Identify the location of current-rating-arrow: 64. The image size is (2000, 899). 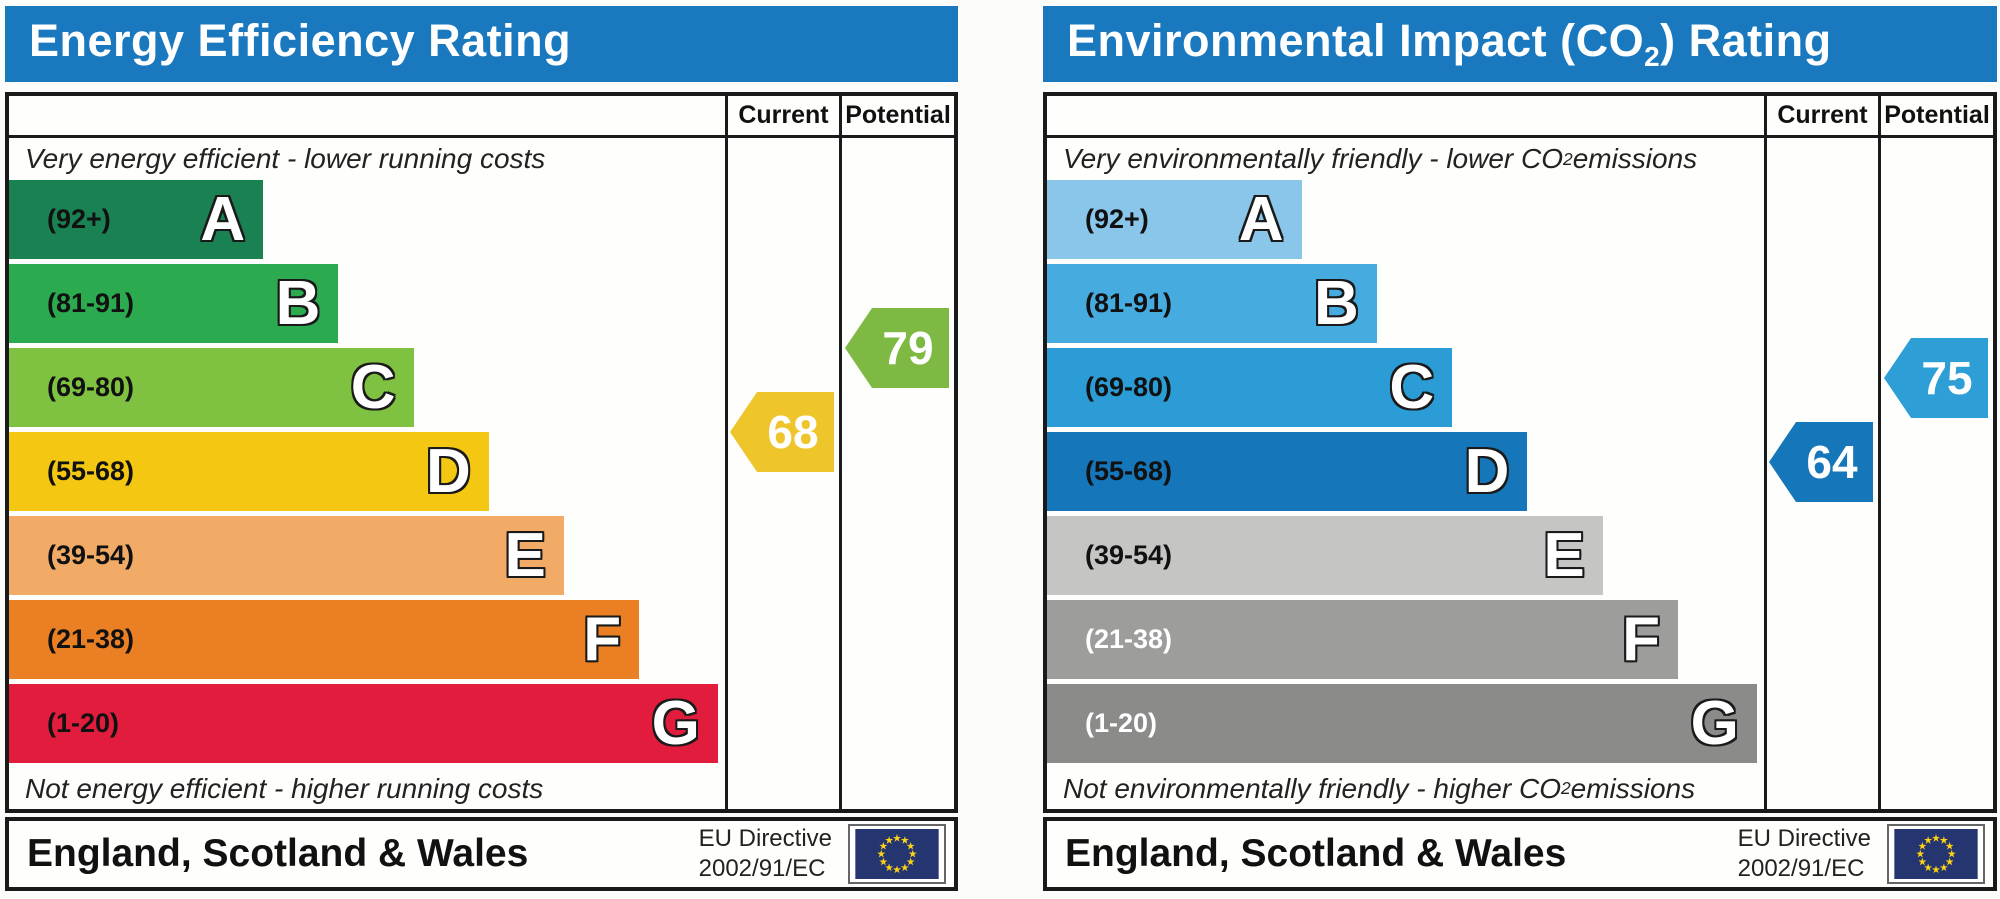
(1821, 462).